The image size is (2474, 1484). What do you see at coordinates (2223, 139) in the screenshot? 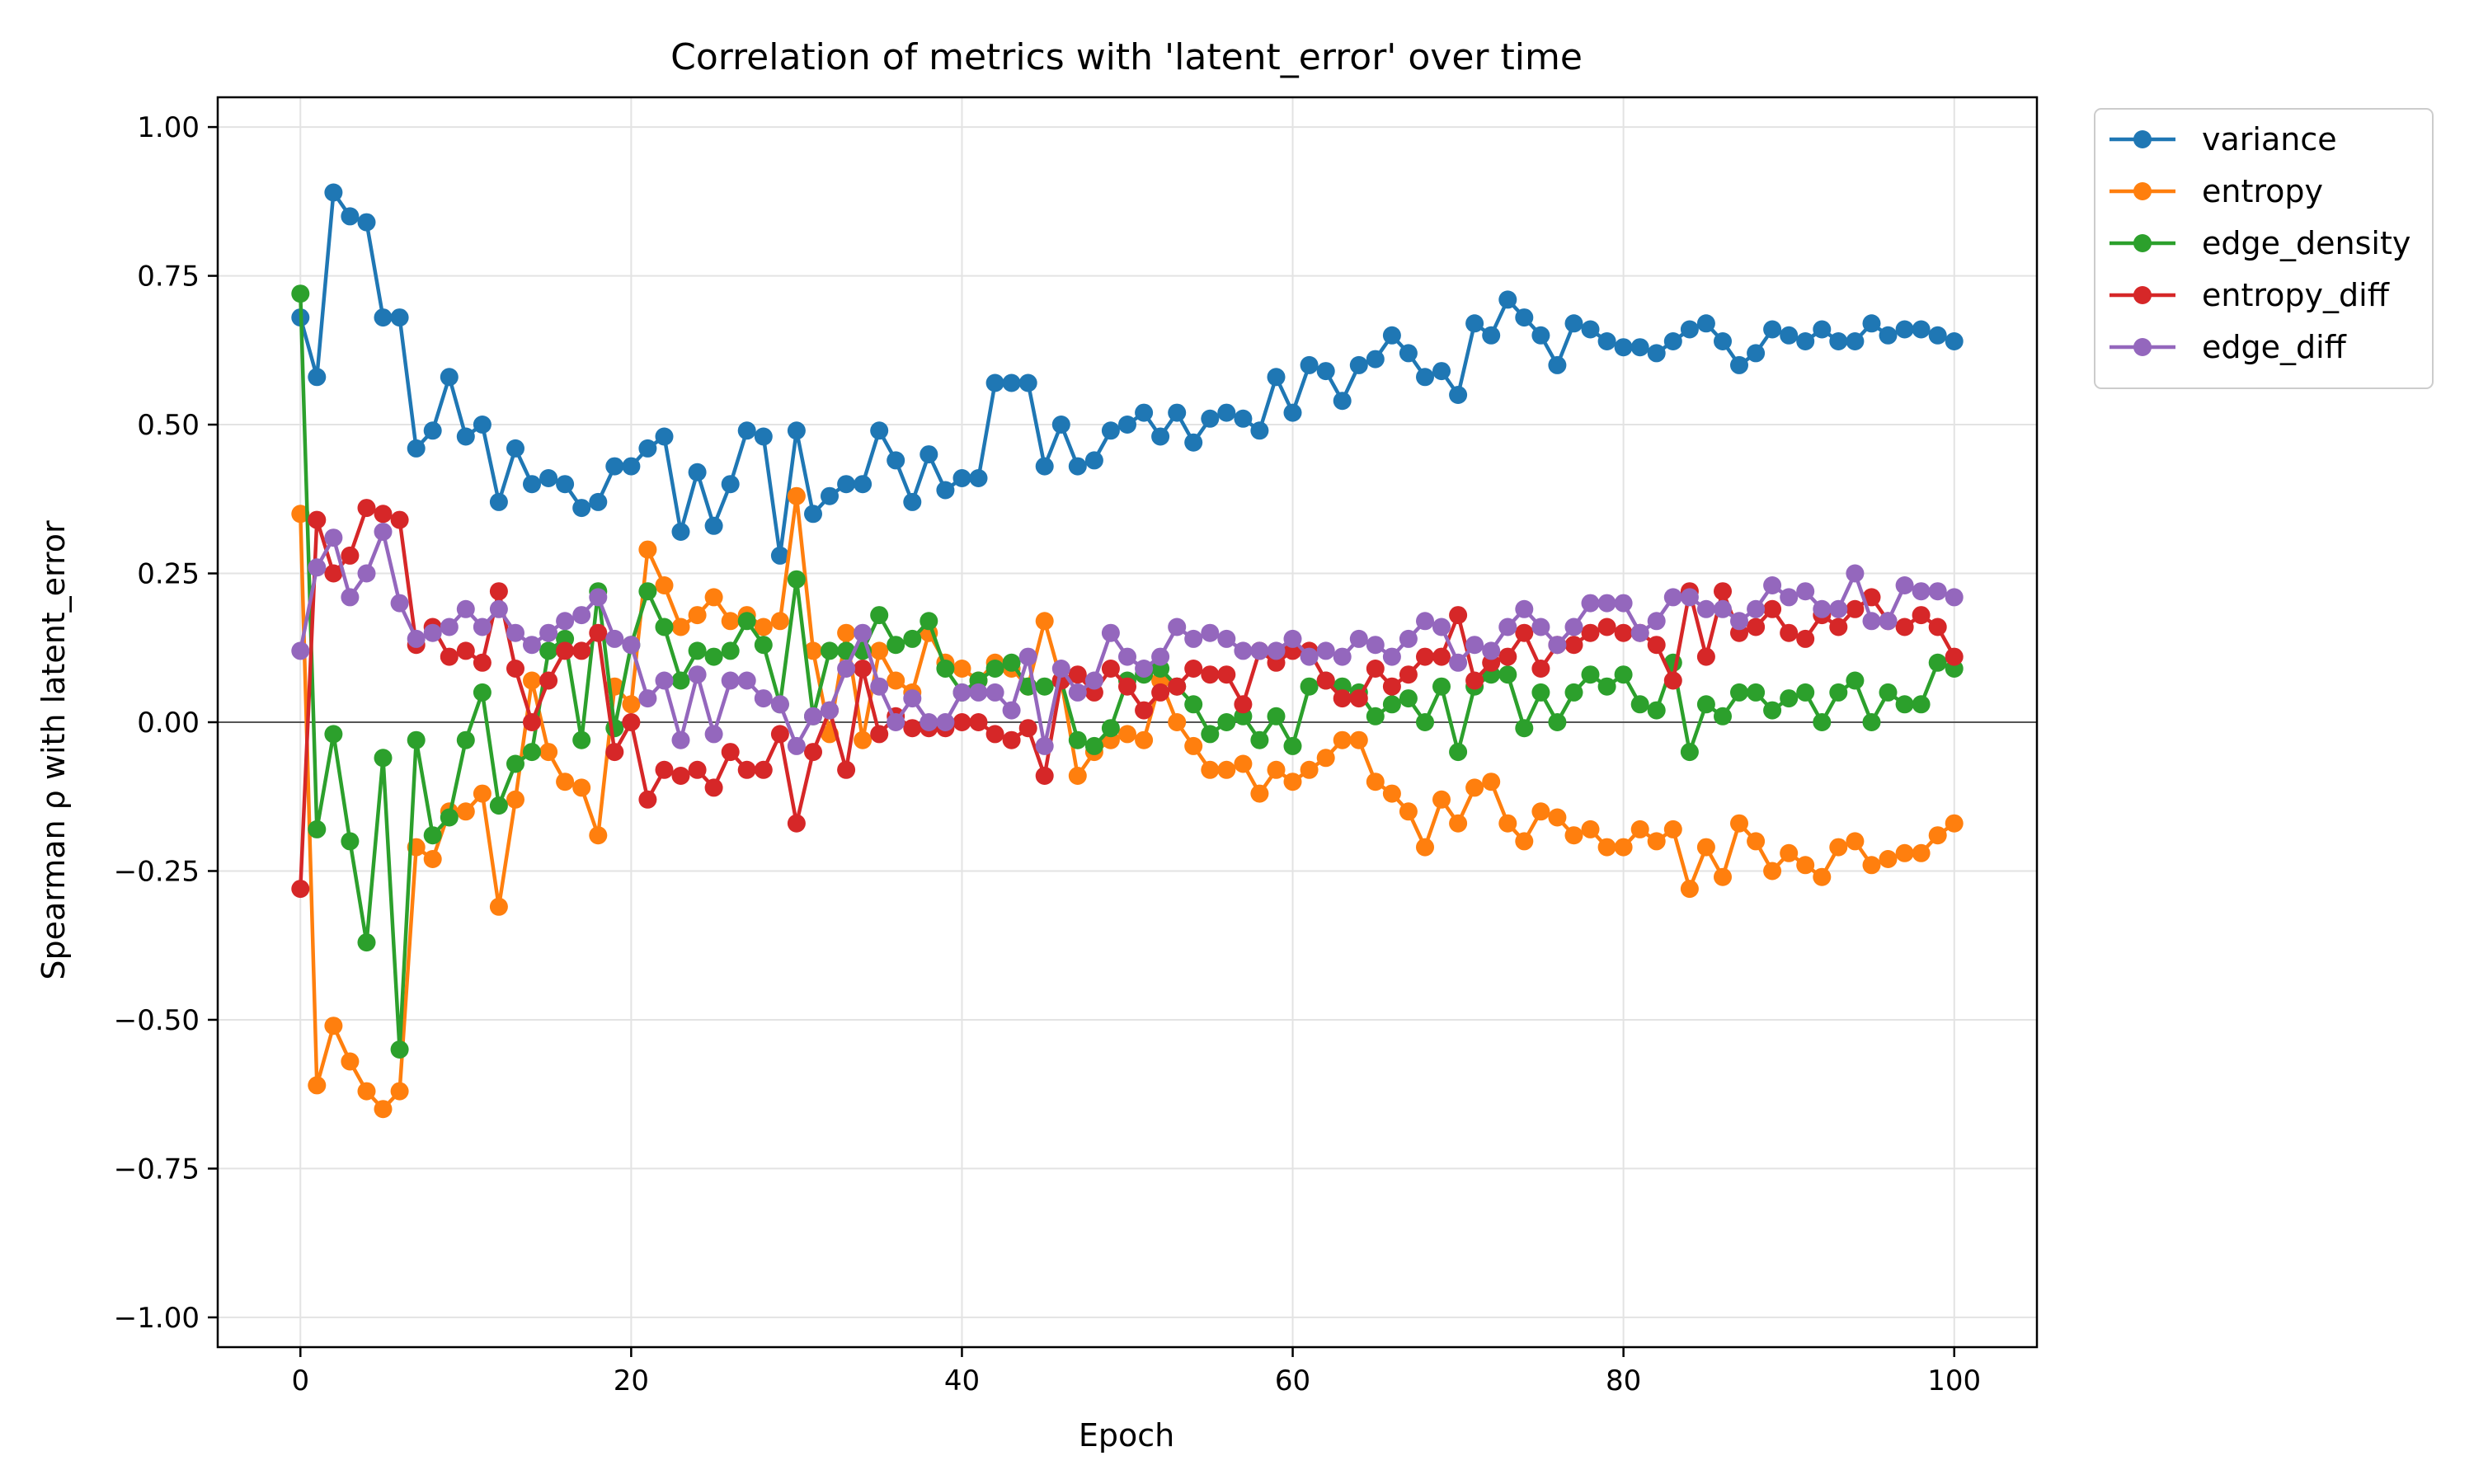
I see `legend-item-variance: variance` at bounding box center [2223, 139].